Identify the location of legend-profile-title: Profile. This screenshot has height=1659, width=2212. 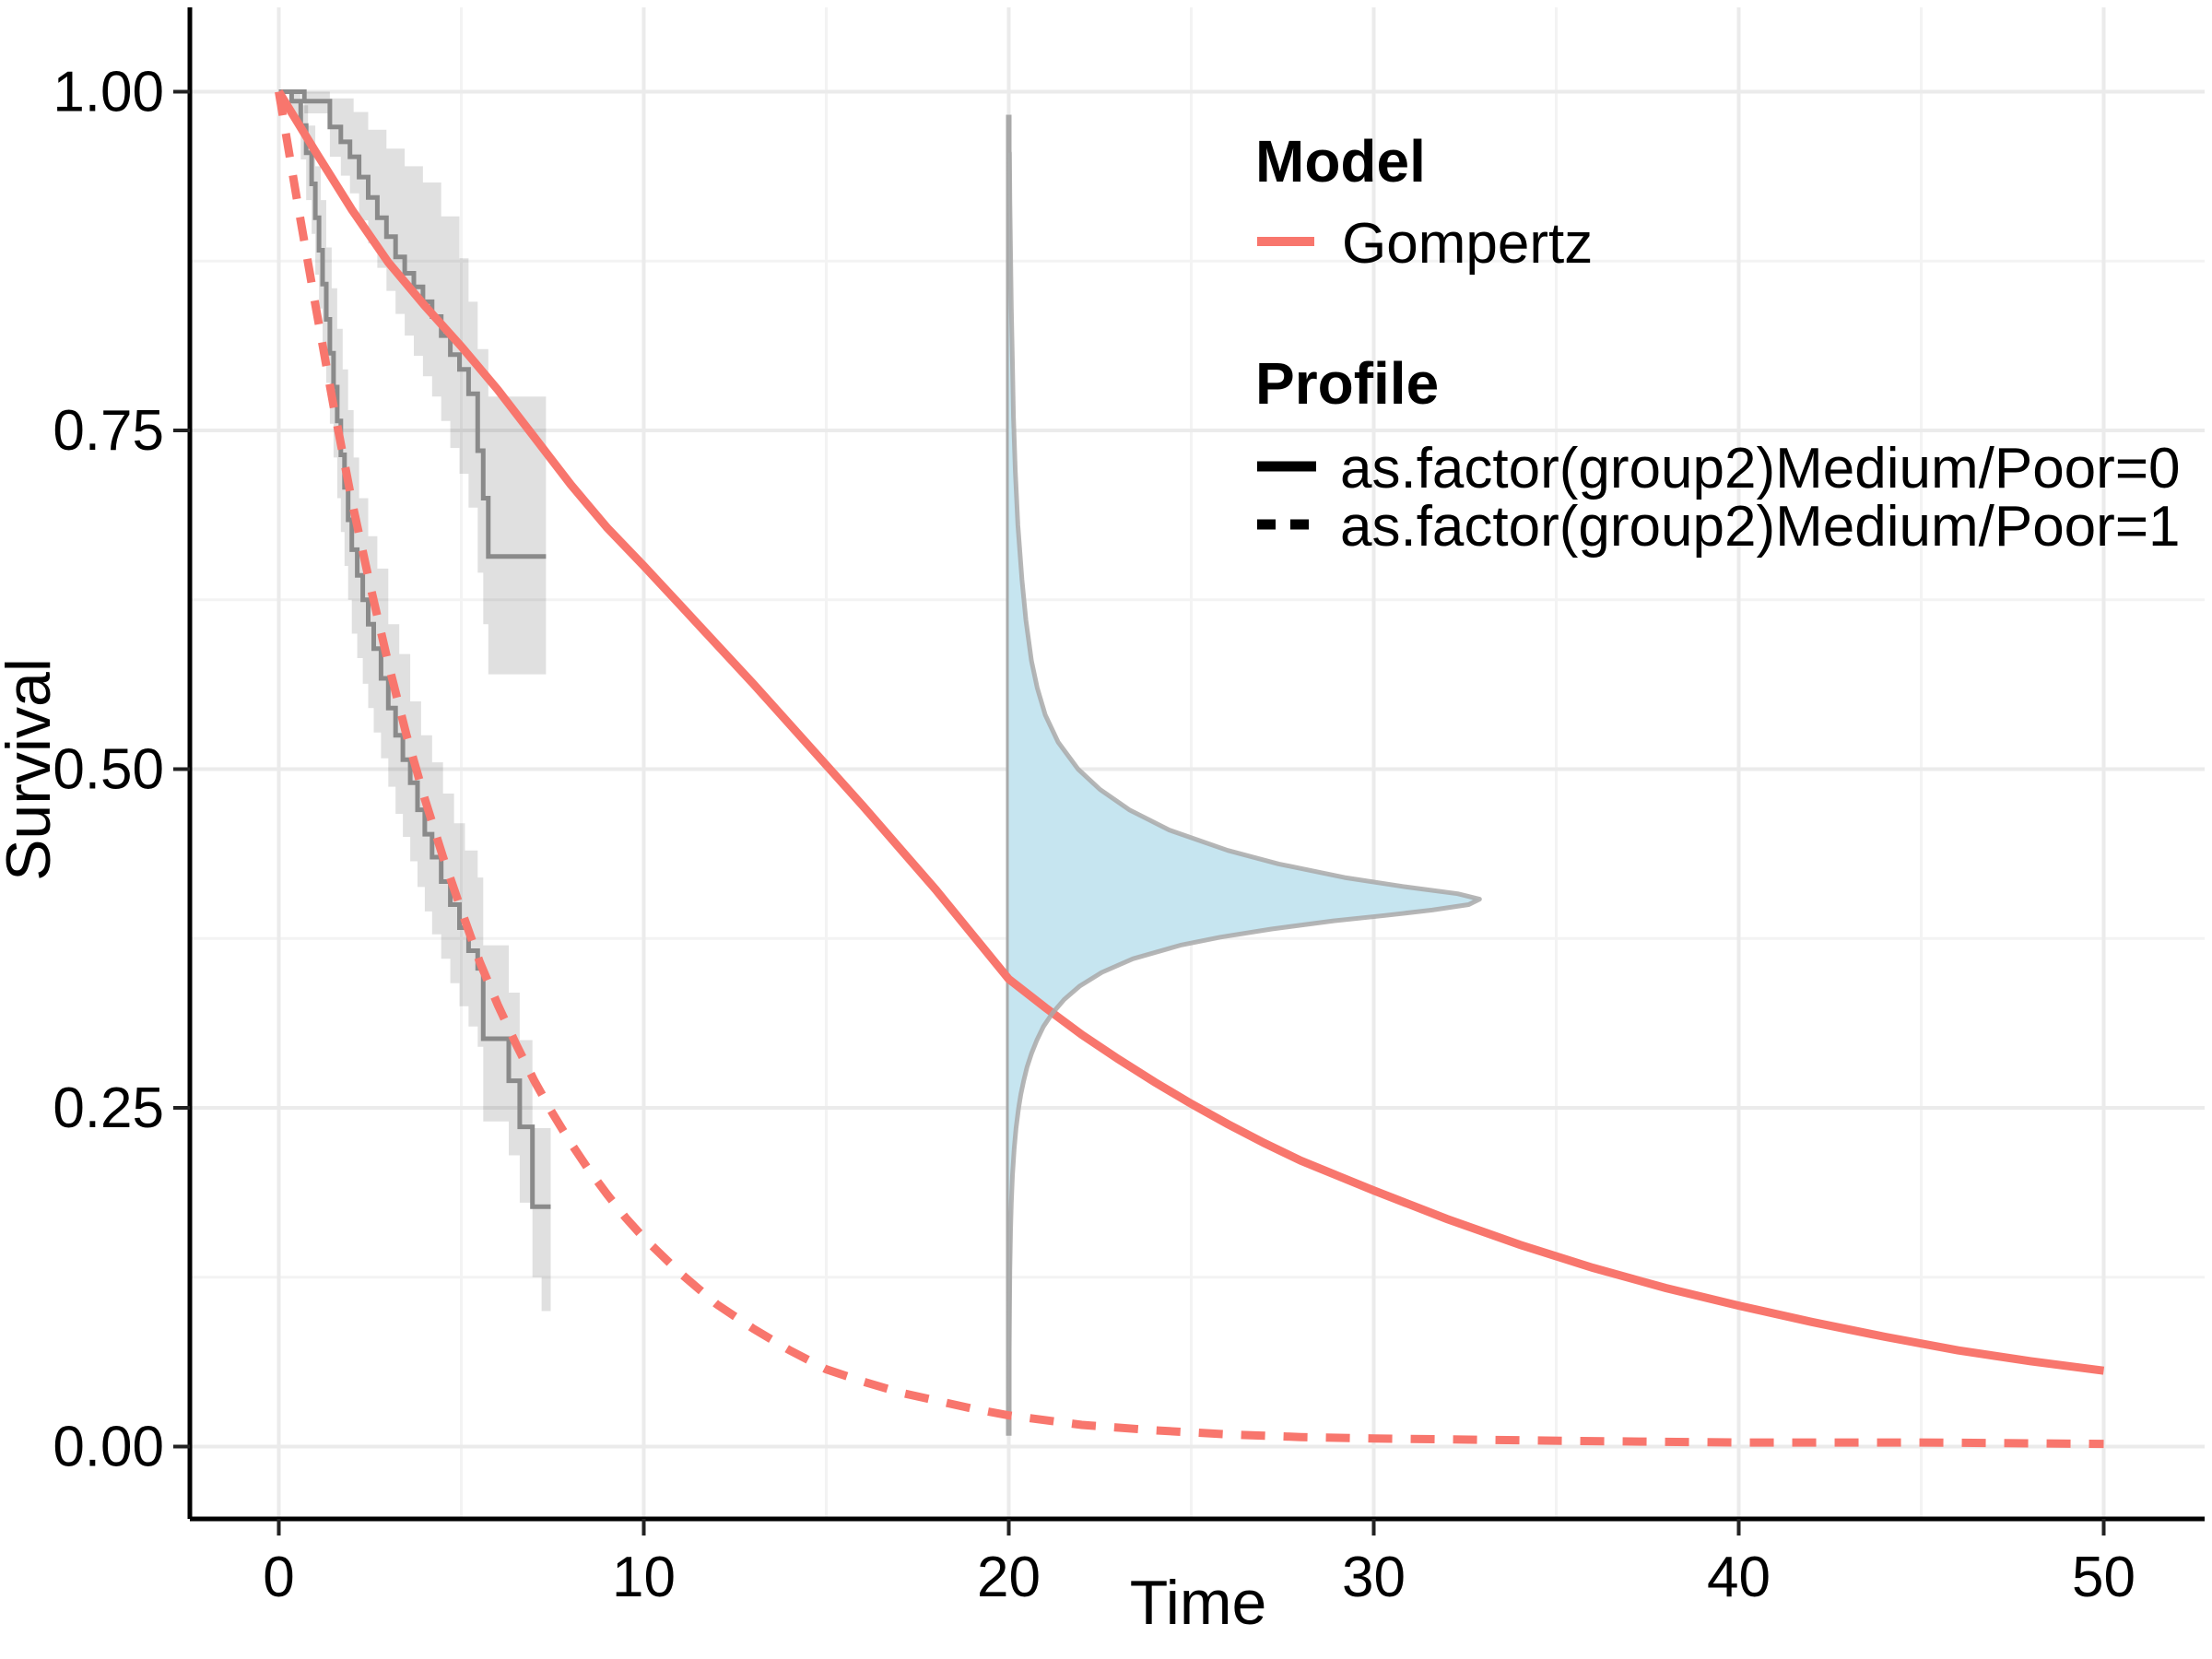
(1347, 383).